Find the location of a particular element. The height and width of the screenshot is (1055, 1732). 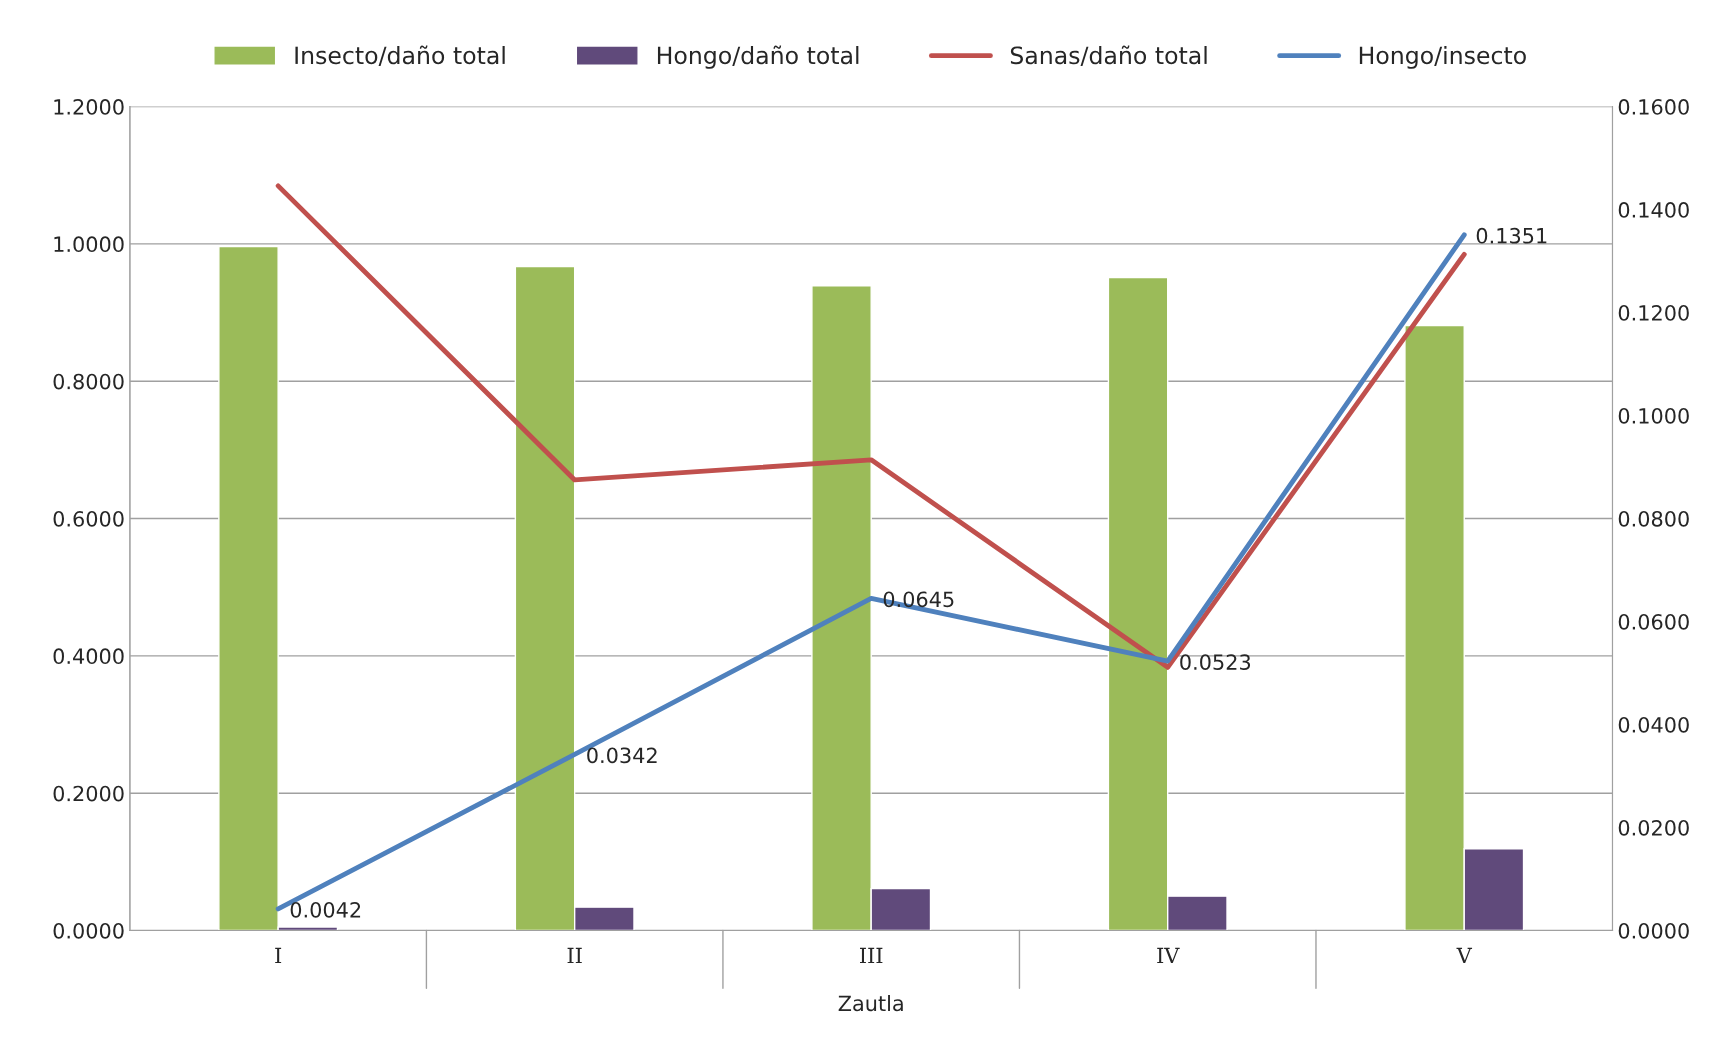

x-axis-title: Zautla is located at coordinates (870, 1003).